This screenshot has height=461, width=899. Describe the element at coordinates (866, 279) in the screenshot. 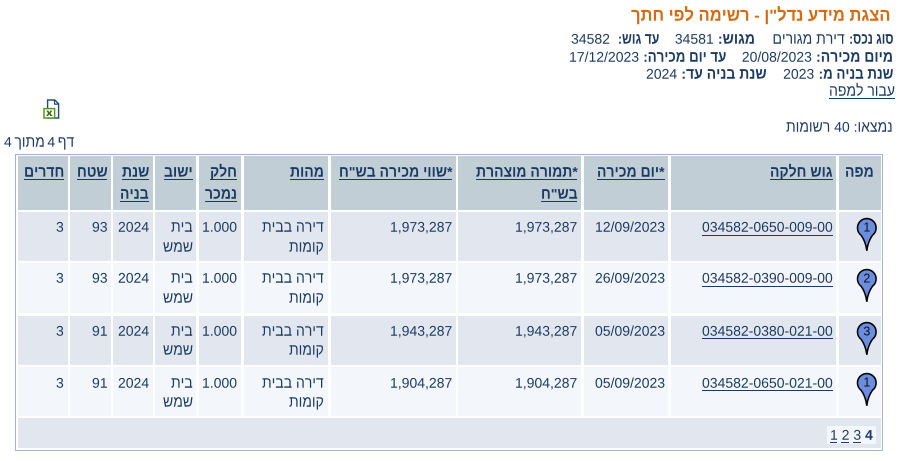

I see `svg-text: 2` at that location.